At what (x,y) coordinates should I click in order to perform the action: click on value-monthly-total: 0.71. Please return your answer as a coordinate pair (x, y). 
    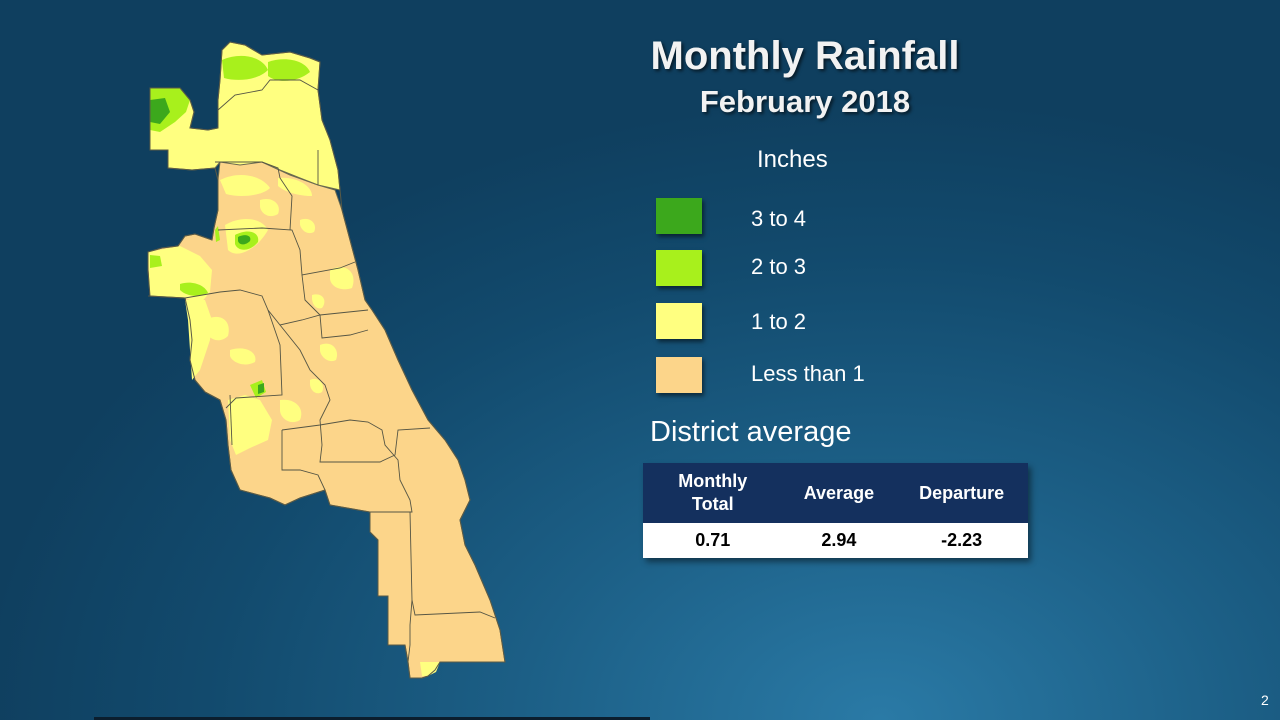
    Looking at the image, I should click on (713, 540).